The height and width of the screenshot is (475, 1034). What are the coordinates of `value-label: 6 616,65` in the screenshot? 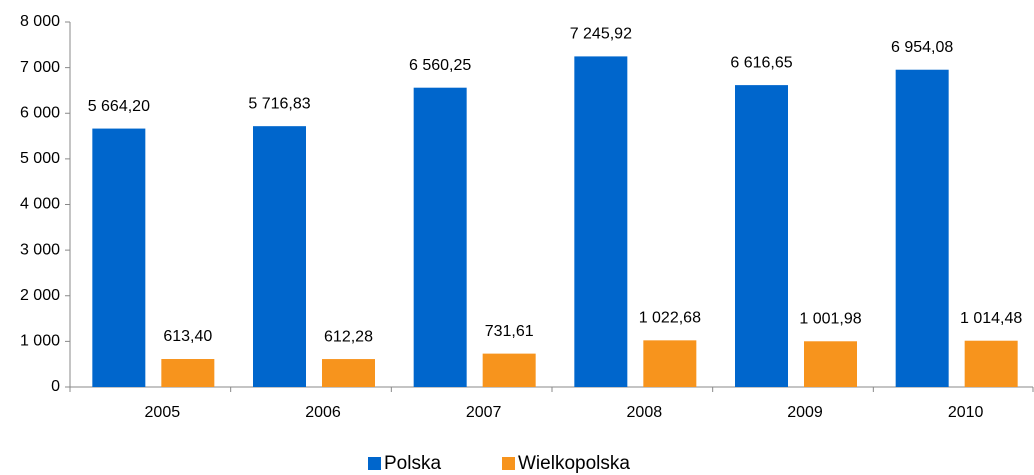 It's located at (761, 62).